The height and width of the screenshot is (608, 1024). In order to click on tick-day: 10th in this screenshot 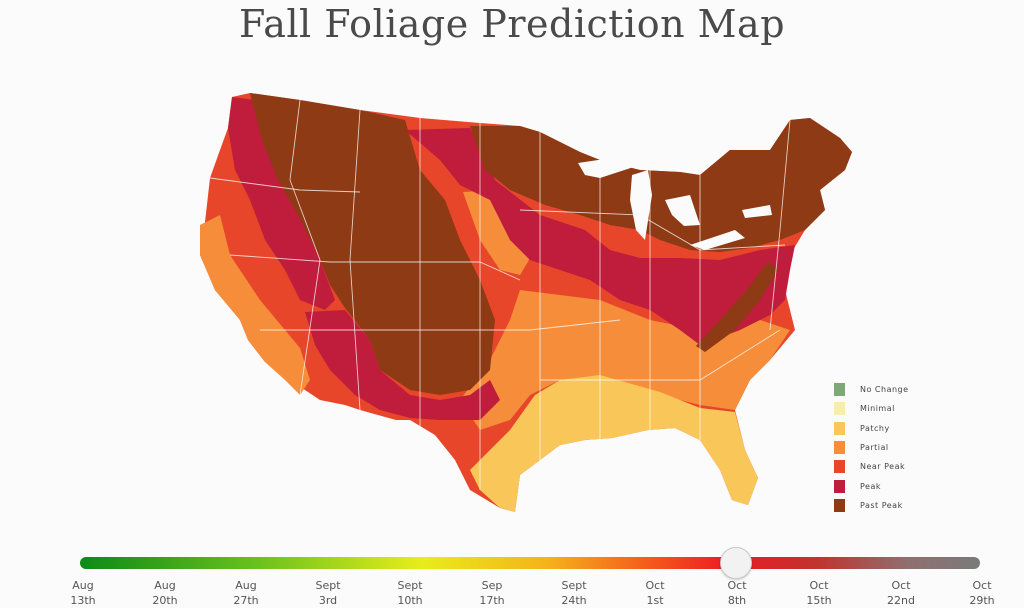, I will do `click(410, 600)`.